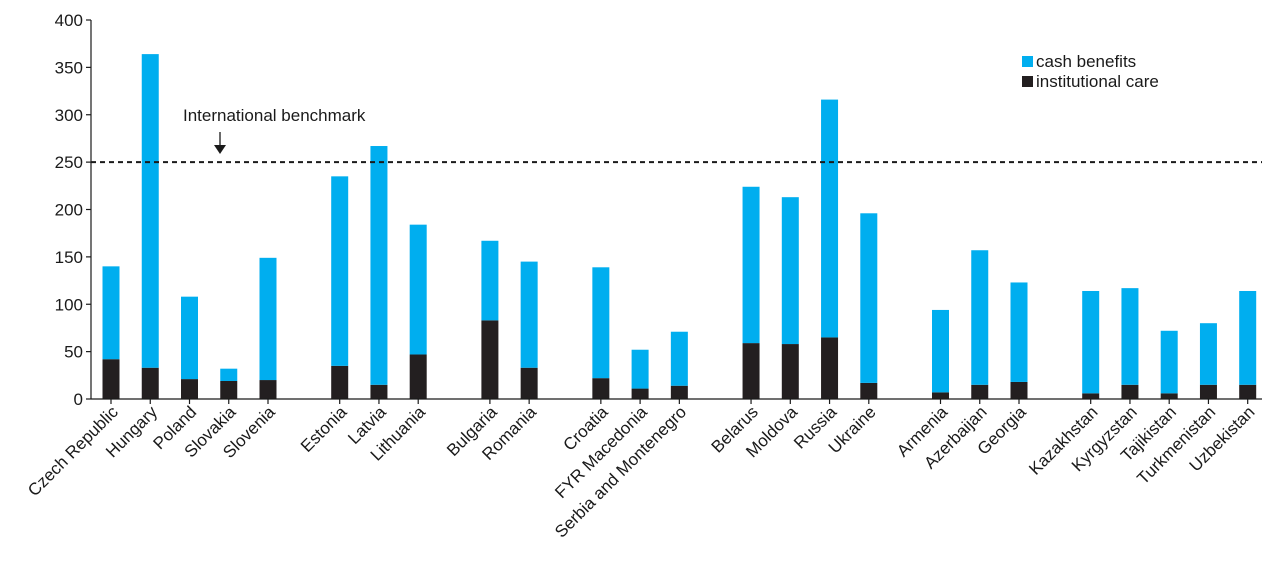  What do you see at coordinates (829, 219) in the screenshot?
I see `bar-cash-benefits-russia` at bounding box center [829, 219].